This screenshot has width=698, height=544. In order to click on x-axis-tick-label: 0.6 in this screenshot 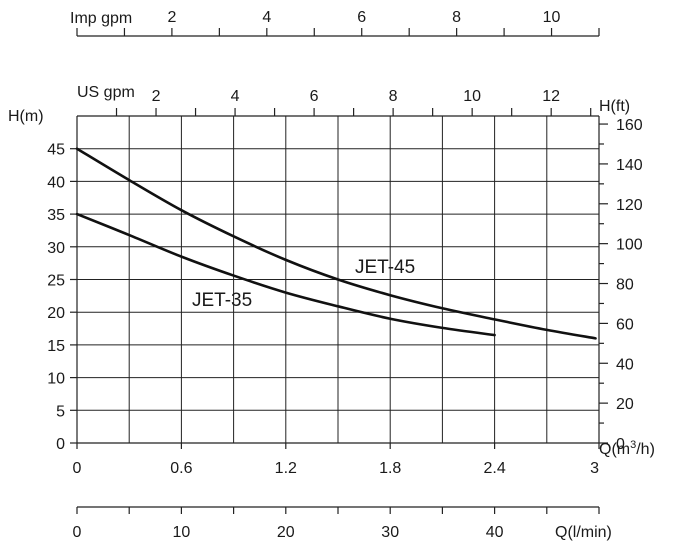, I will do `click(181, 468)`.